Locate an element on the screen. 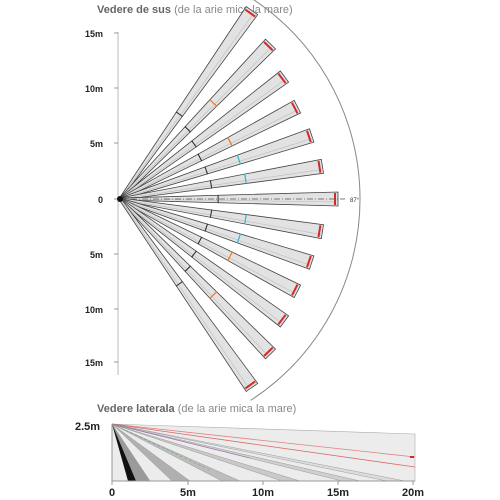 Image resolution: width=500 pixels, height=500 pixels. side-view-title-bold: Vedere laterala is located at coordinates (136, 409).